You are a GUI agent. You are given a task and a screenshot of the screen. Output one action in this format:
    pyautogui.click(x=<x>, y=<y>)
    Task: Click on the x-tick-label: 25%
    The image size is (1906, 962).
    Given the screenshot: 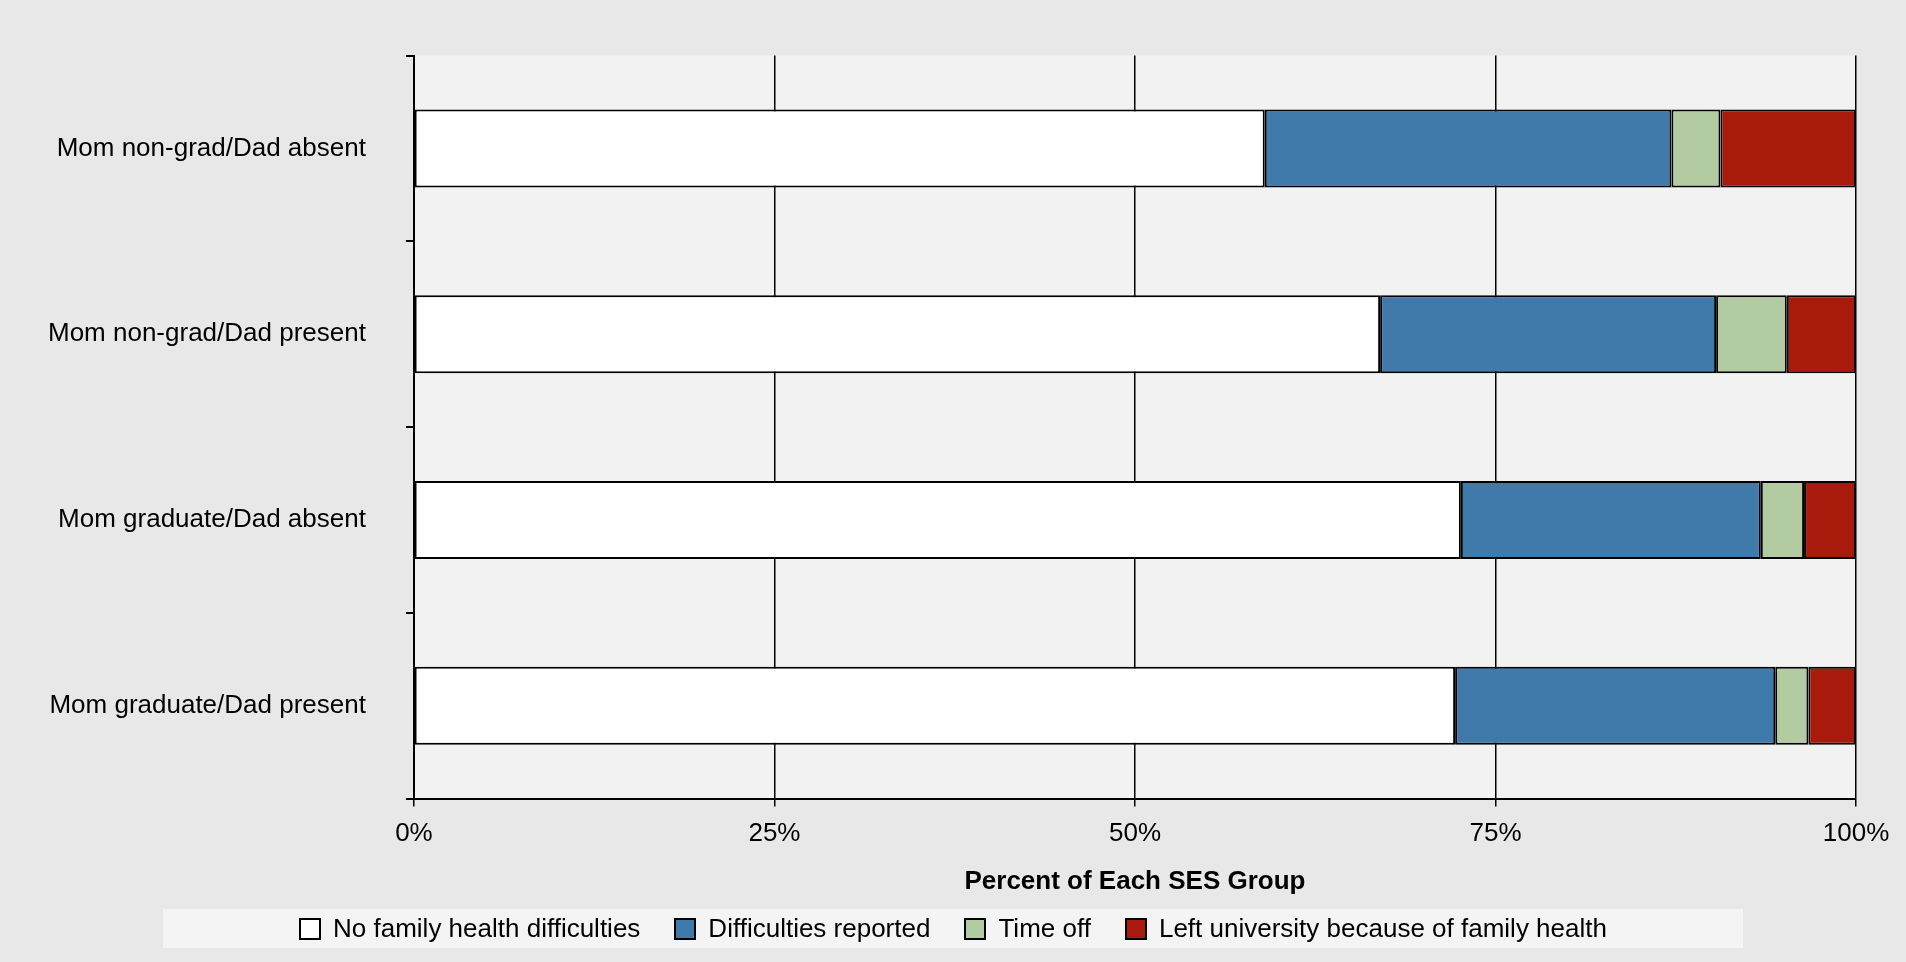 What is the action you would take?
    pyautogui.click(x=774, y=832)
    